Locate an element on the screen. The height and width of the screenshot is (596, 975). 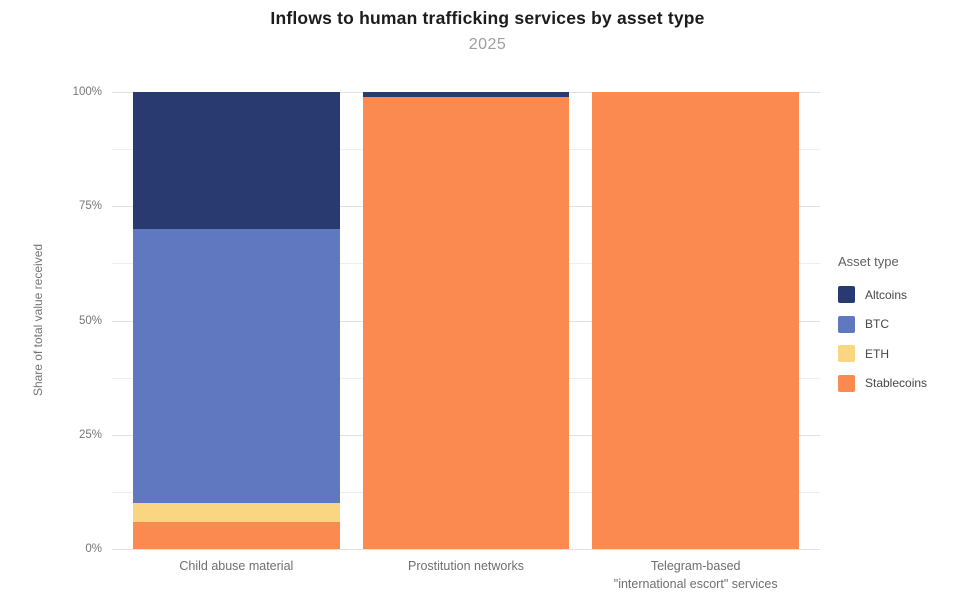
y-tick-25: 25% is located at coordinates (90, 434).